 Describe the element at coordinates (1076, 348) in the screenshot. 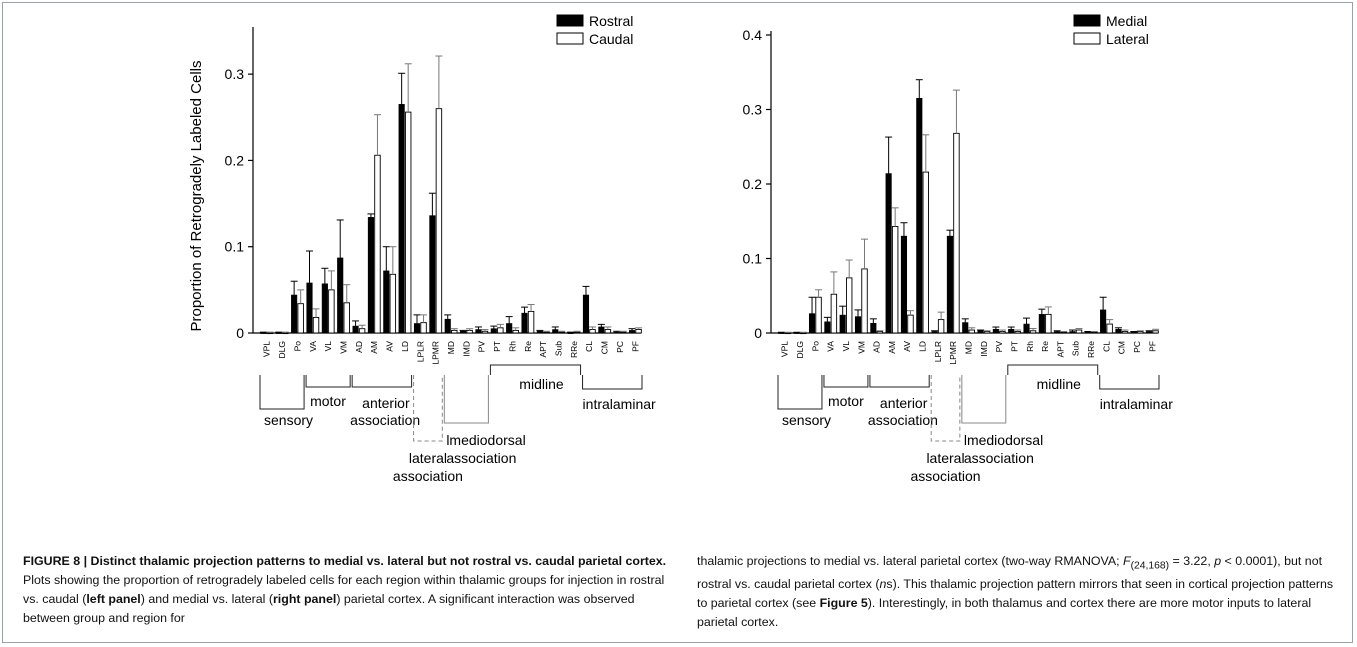

I see `x-category-label: Sub` at that location.